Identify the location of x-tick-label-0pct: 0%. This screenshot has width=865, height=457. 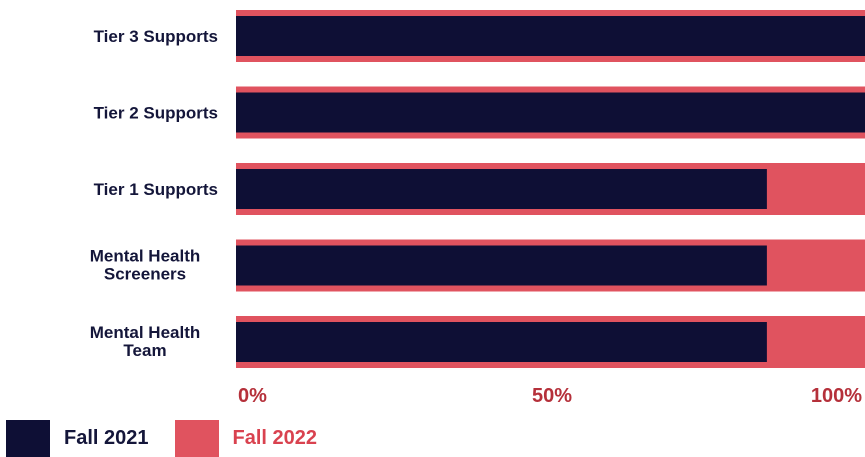
(252, 396).